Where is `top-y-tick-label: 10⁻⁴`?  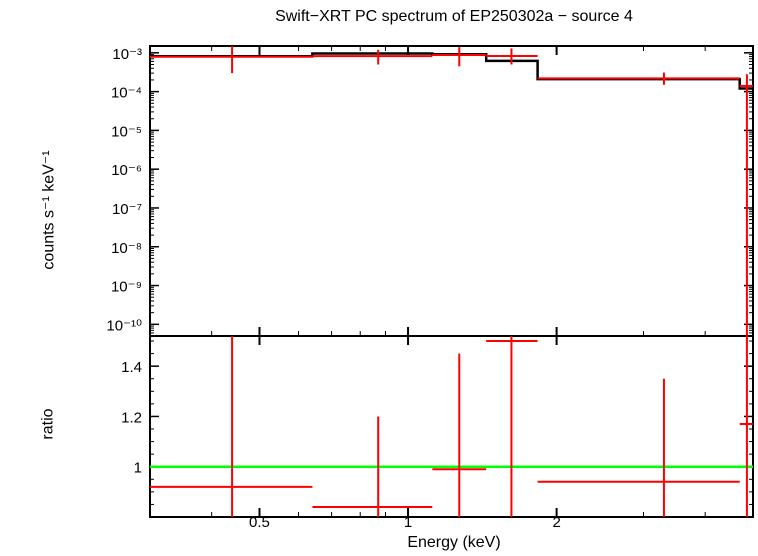
top-y-tick-label: 10⁻⁴ is located at coordinates (126, 93).